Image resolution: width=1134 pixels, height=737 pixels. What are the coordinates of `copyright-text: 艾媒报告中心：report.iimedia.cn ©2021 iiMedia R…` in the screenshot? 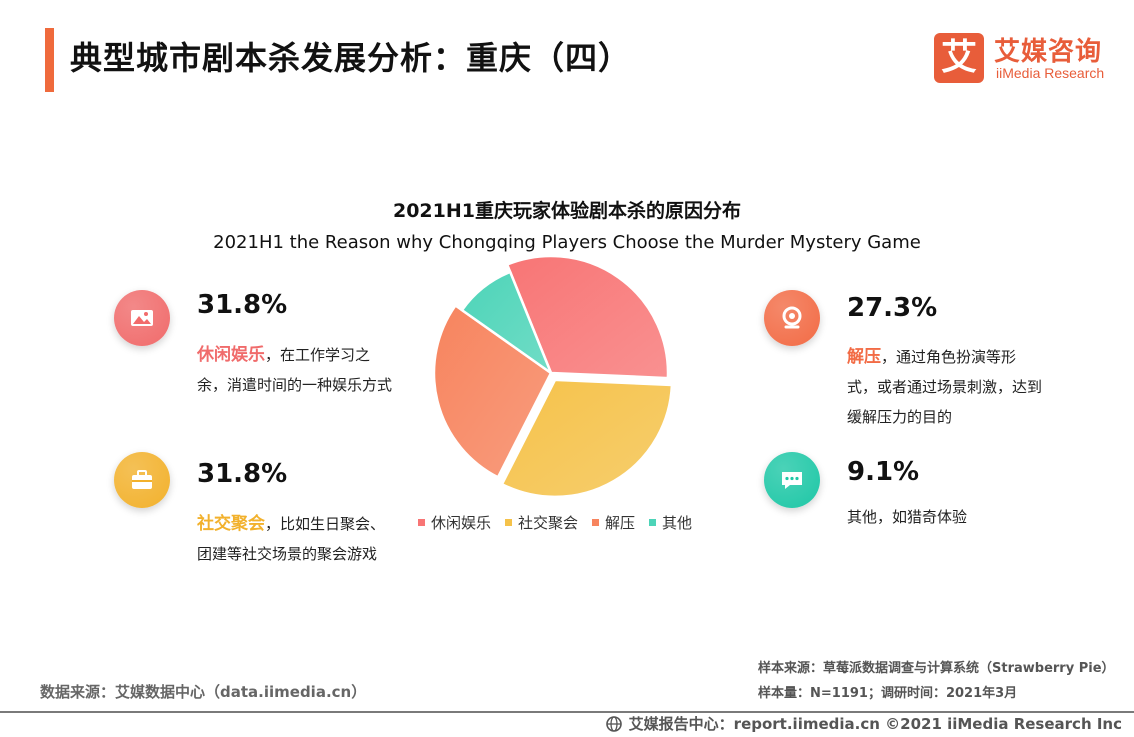 It's located at (875, 724).